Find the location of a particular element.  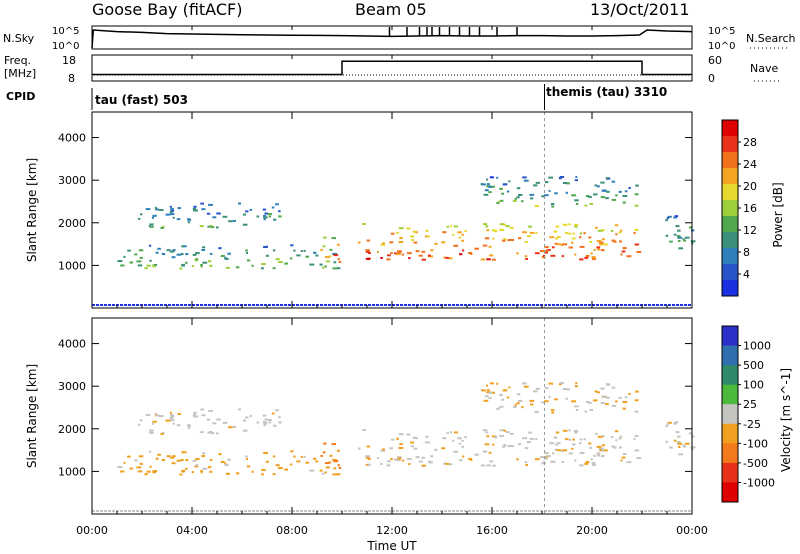

noise-left-label: N.Sky is located at coordinates (19, 38).